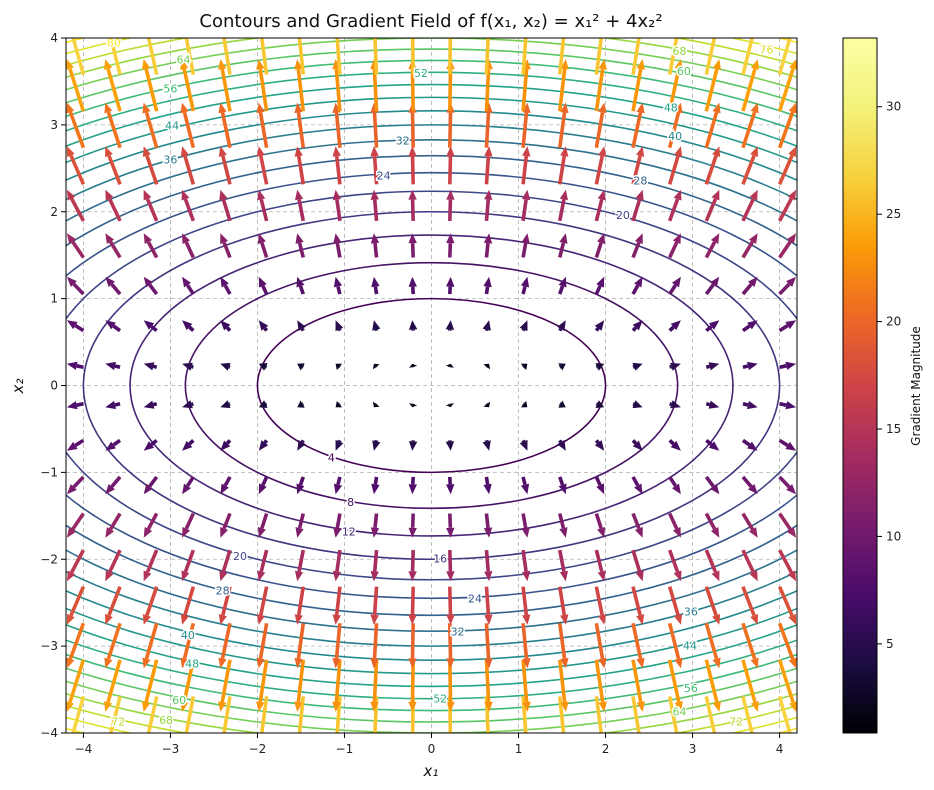  Describe the element at coordinates (84, 749) in the screenshot. I see `x-tick-label: −4` at that location.